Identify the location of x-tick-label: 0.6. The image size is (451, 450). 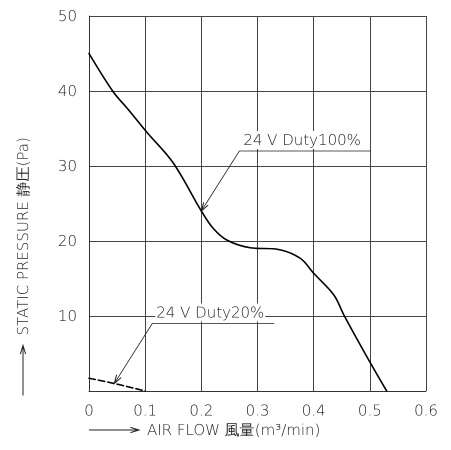
(426, 411).